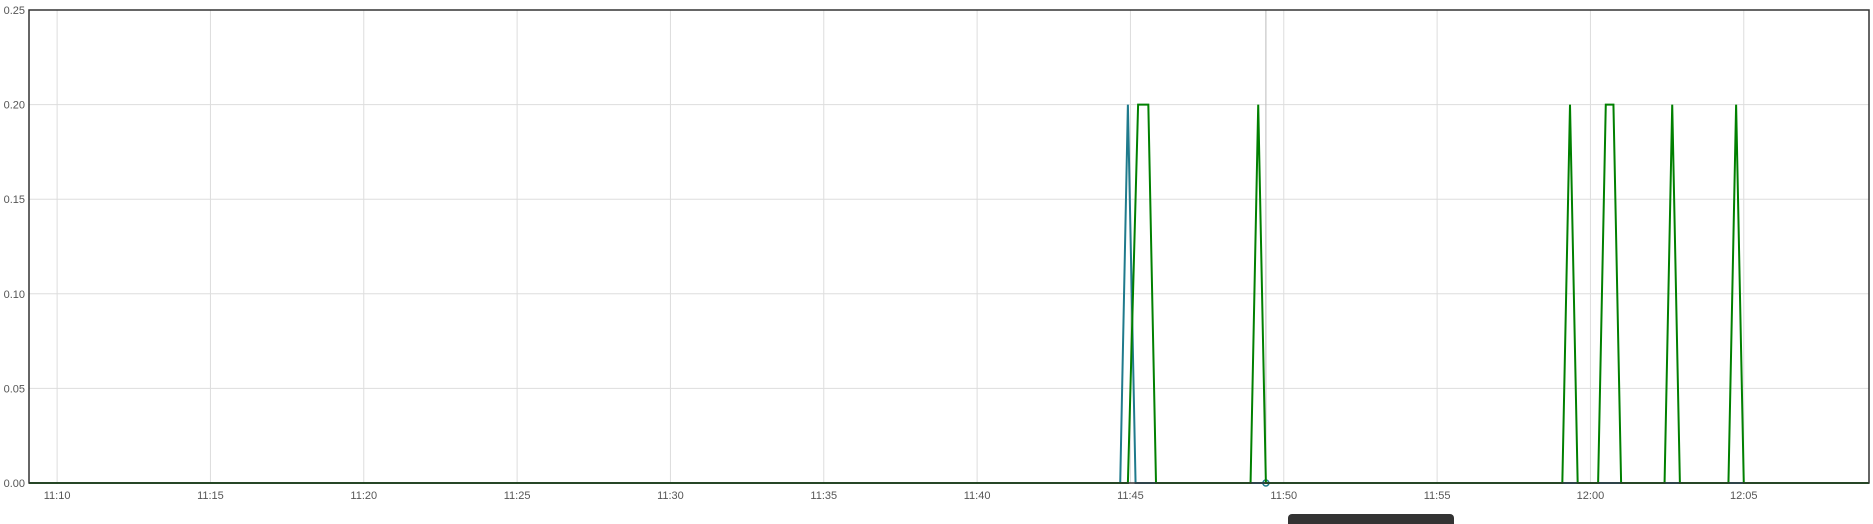 Image resolution: width=1873 pixels, height=524 pixels. What do you see at coordinates (14, 200) in the screenshot?
I see `y-tick-label: 0.15` at bounding box center [14, 200].